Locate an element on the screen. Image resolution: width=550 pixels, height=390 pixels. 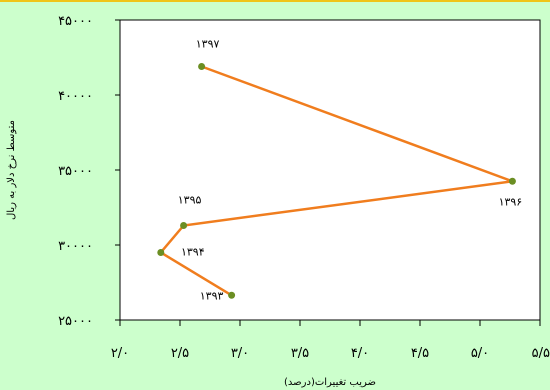
y-tick-label: ۳۰۰۰۰ is located at coordinates (75, 246).